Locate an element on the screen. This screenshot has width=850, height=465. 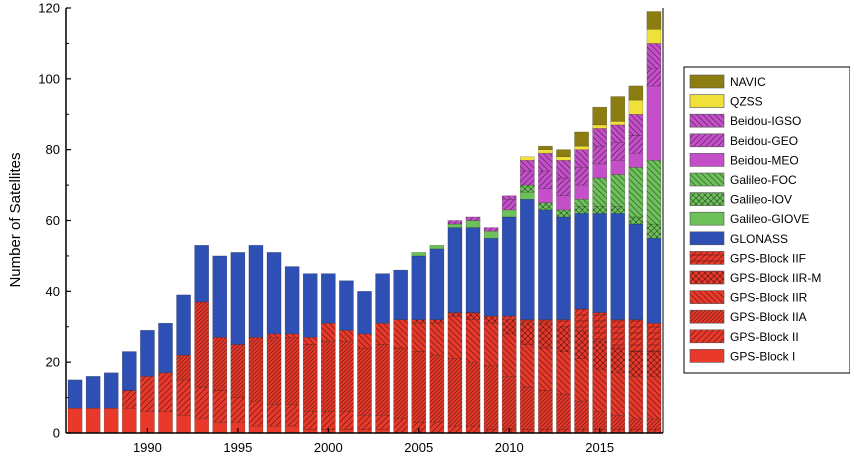
bar-segment-2018-navic is located at coordinates (654, 20).